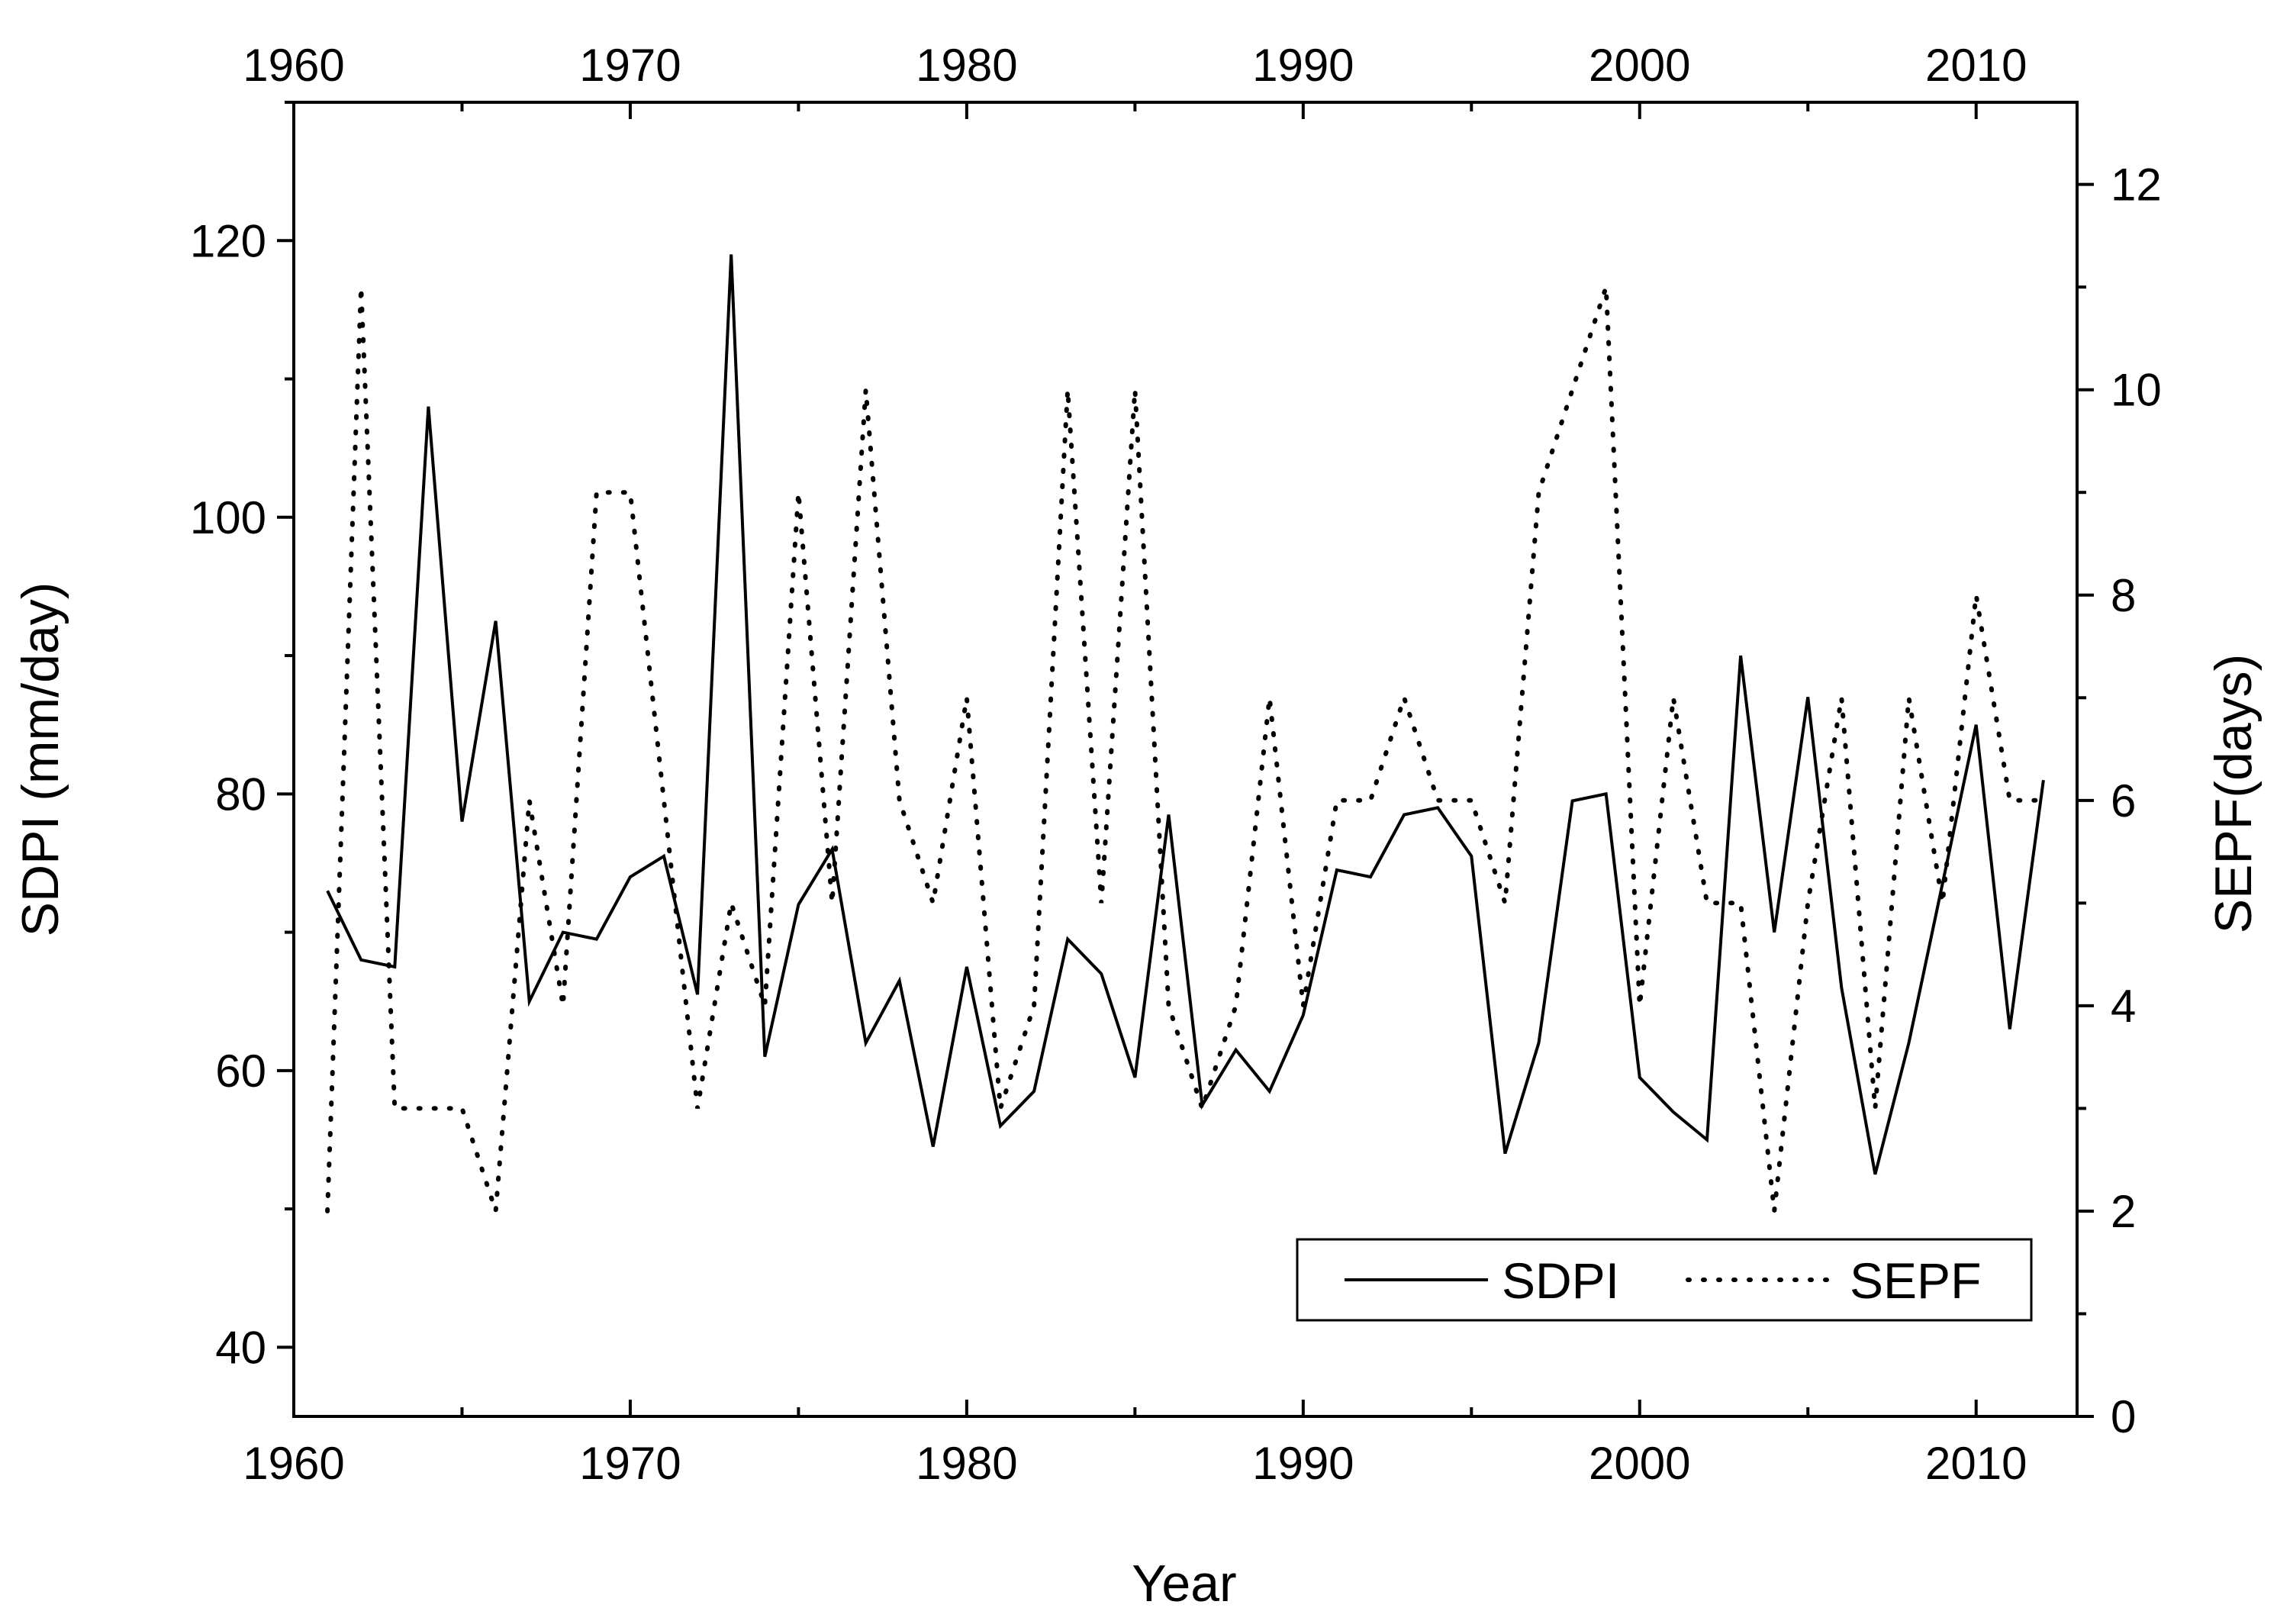 This screenshot has width=2277, height=1624. I want to click on x-tick-label-top: 1980, so click(967, 65).